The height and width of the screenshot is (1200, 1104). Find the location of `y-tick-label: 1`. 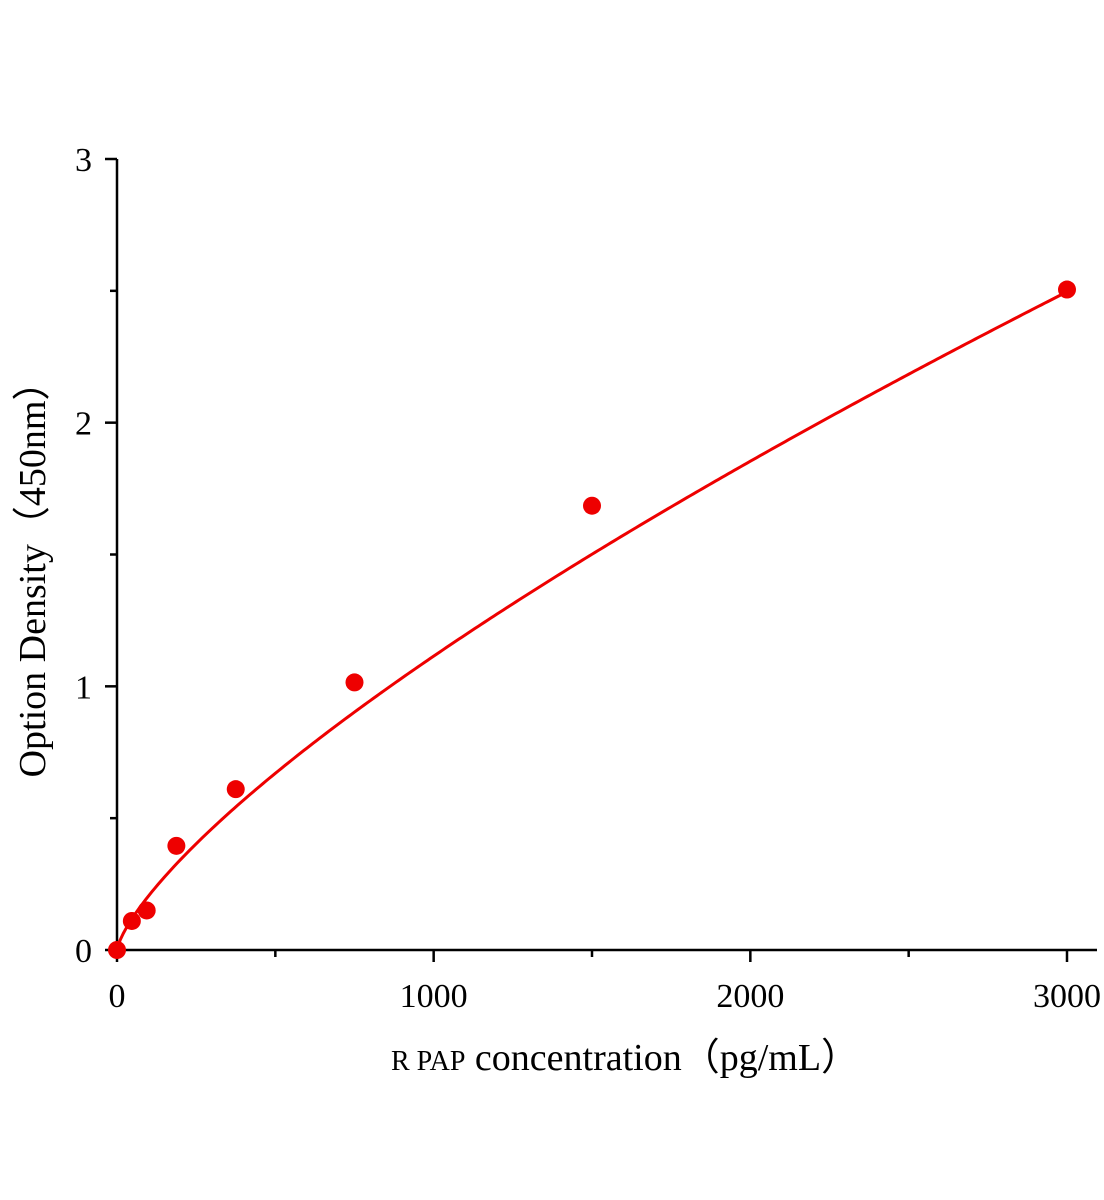

y-tick-label: 1 is located at coordinates (83, 687).